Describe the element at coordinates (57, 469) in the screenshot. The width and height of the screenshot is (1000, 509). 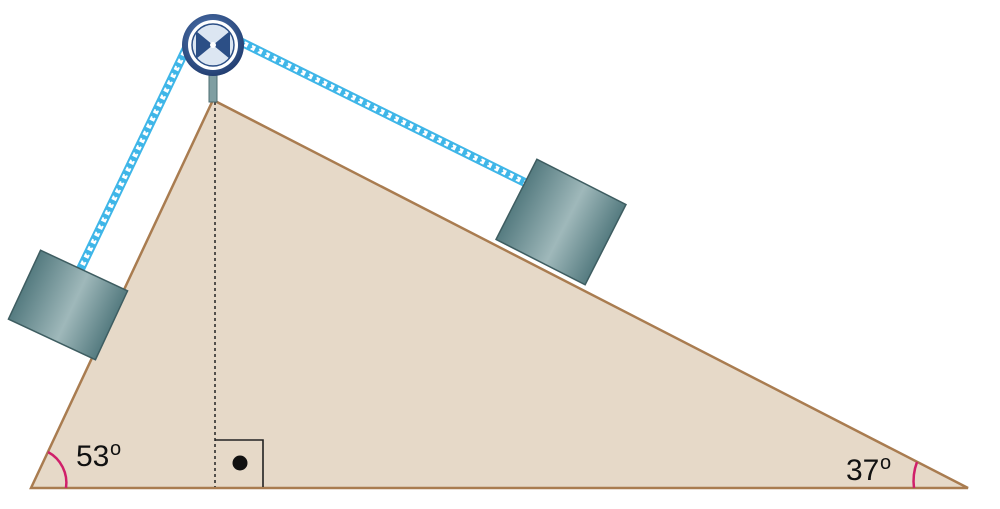
I see `left-angle-arc` at that location.